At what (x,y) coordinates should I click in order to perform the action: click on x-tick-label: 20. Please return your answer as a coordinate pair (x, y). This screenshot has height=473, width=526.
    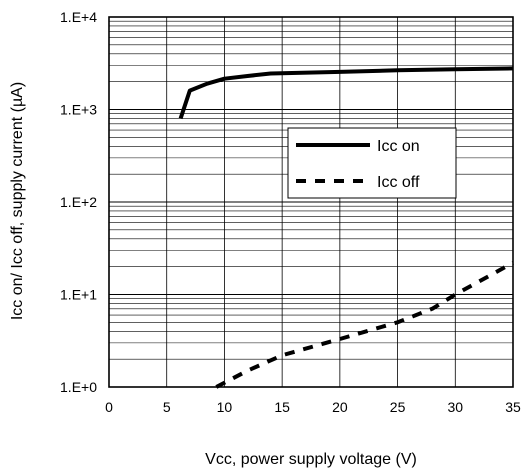
    Looking at the image, I should click on (340, 407).